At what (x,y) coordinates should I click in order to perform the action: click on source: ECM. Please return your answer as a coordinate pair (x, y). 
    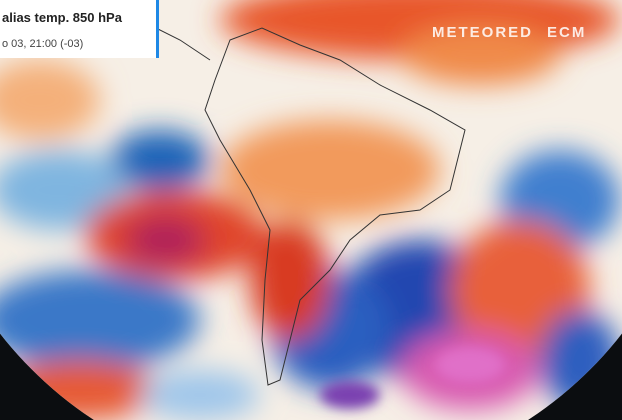
    Looking at the image, I should click on (567, 32).